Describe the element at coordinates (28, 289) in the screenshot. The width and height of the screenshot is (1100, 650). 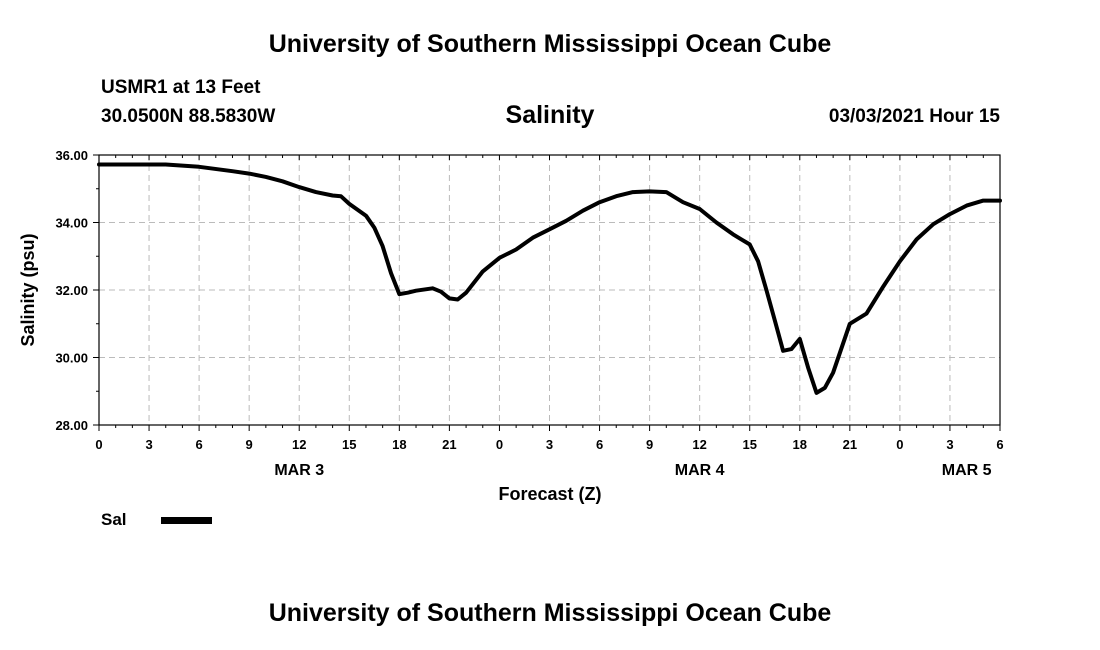
I see `y-axis-label: Salinity (psu)` at that location.